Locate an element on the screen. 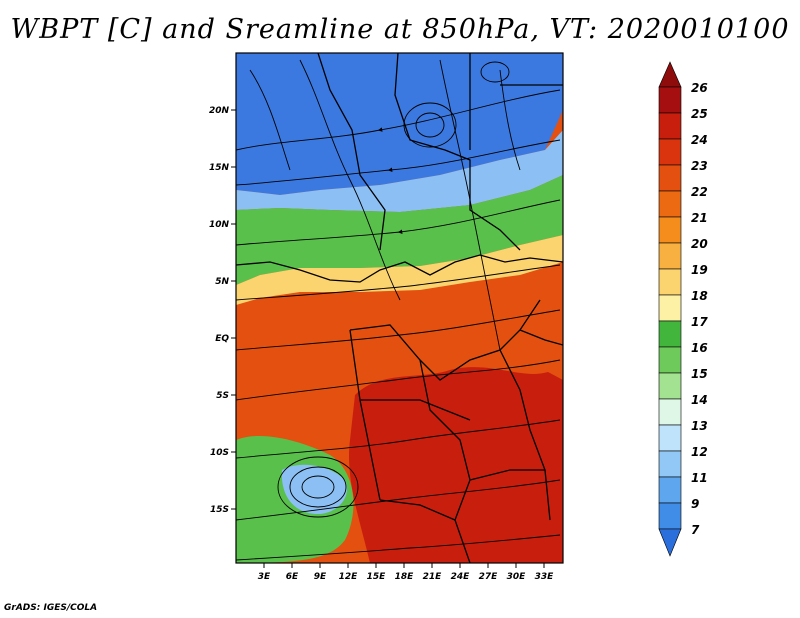  lon-tick-9e: 9E is located at coordinates (320, 577).